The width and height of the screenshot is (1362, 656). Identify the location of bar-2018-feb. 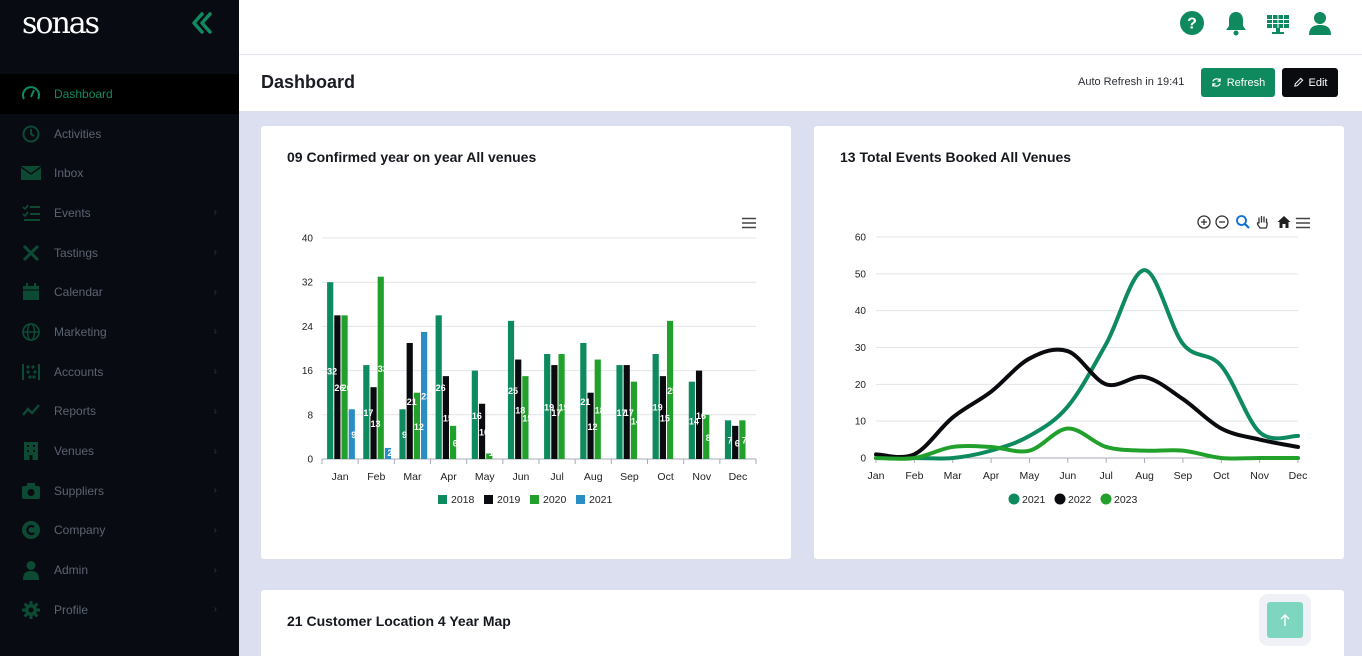
(366, 412).